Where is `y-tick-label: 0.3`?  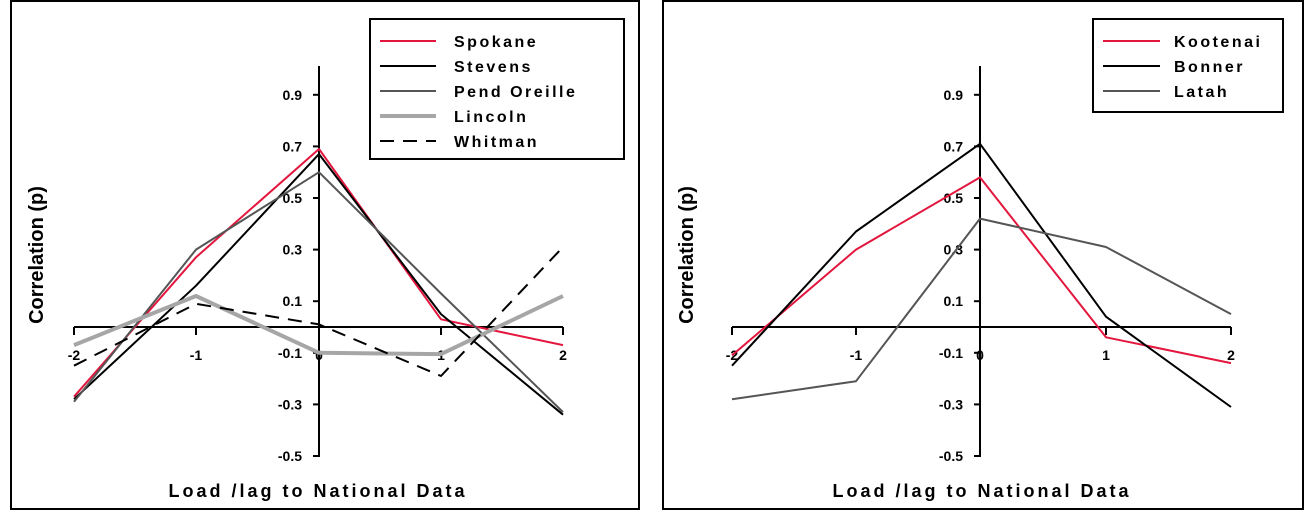
y-tick-label: 0.3 is located at coordinates (293, 250).